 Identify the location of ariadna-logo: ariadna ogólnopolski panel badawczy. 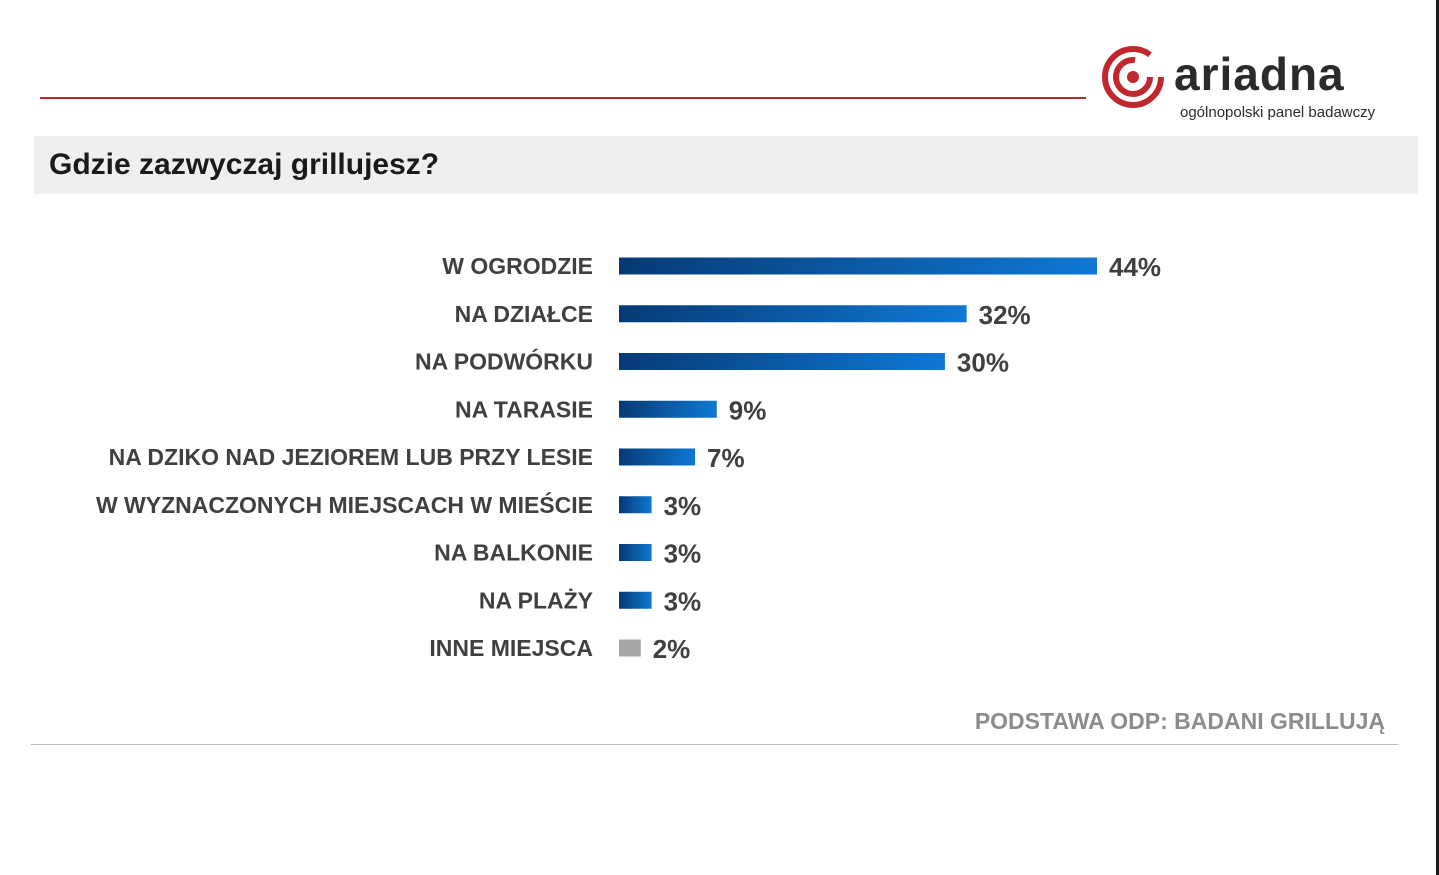
(1260, 85).